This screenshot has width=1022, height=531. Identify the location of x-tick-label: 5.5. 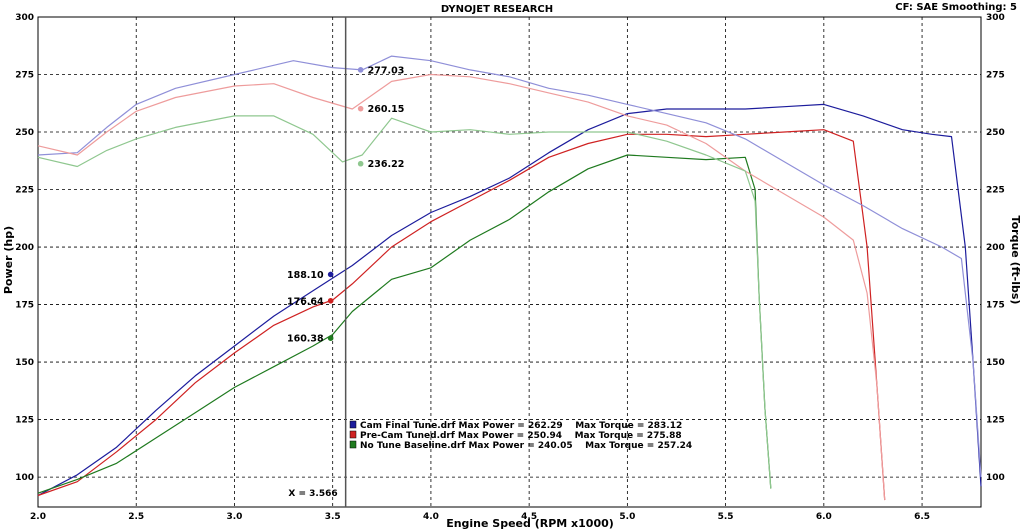
(726, 517).